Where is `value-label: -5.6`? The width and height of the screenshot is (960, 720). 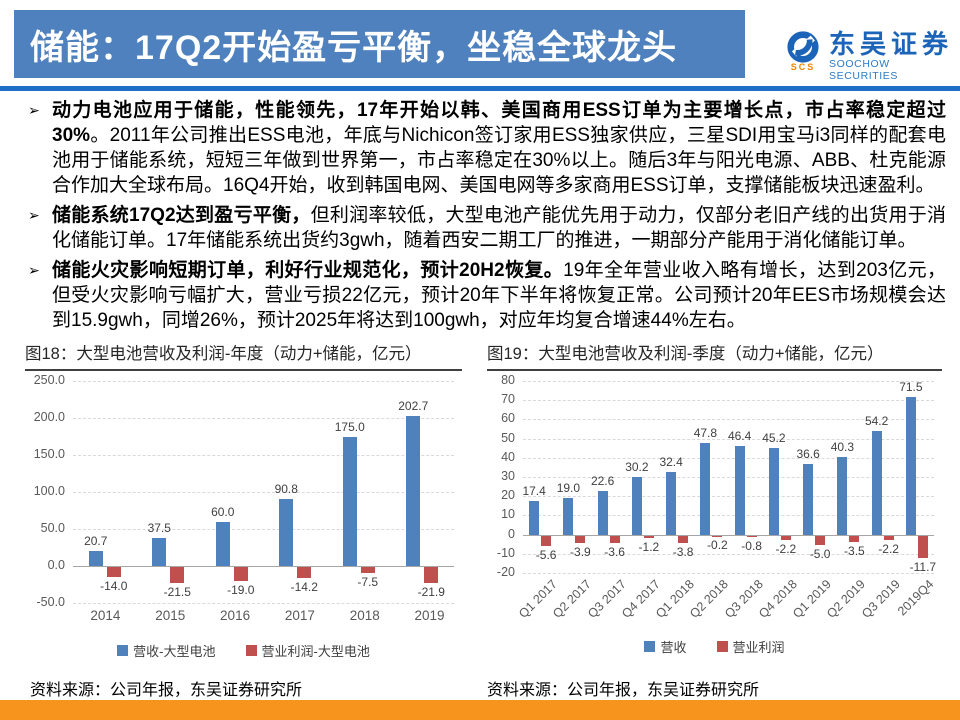
value-label: -5.6 is located at coordinates (546, 555).